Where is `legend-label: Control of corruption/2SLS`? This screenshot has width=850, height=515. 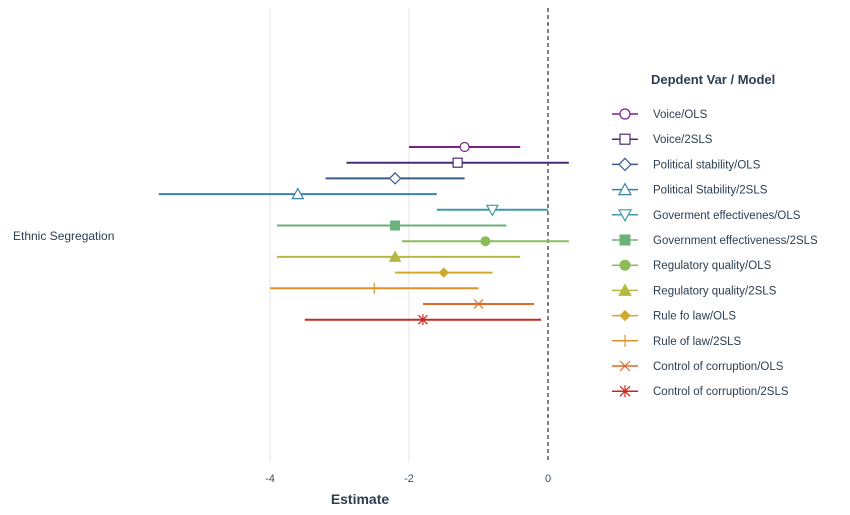 legend-label: Control of corruption/2SLS is located at coordinates (721, 392).